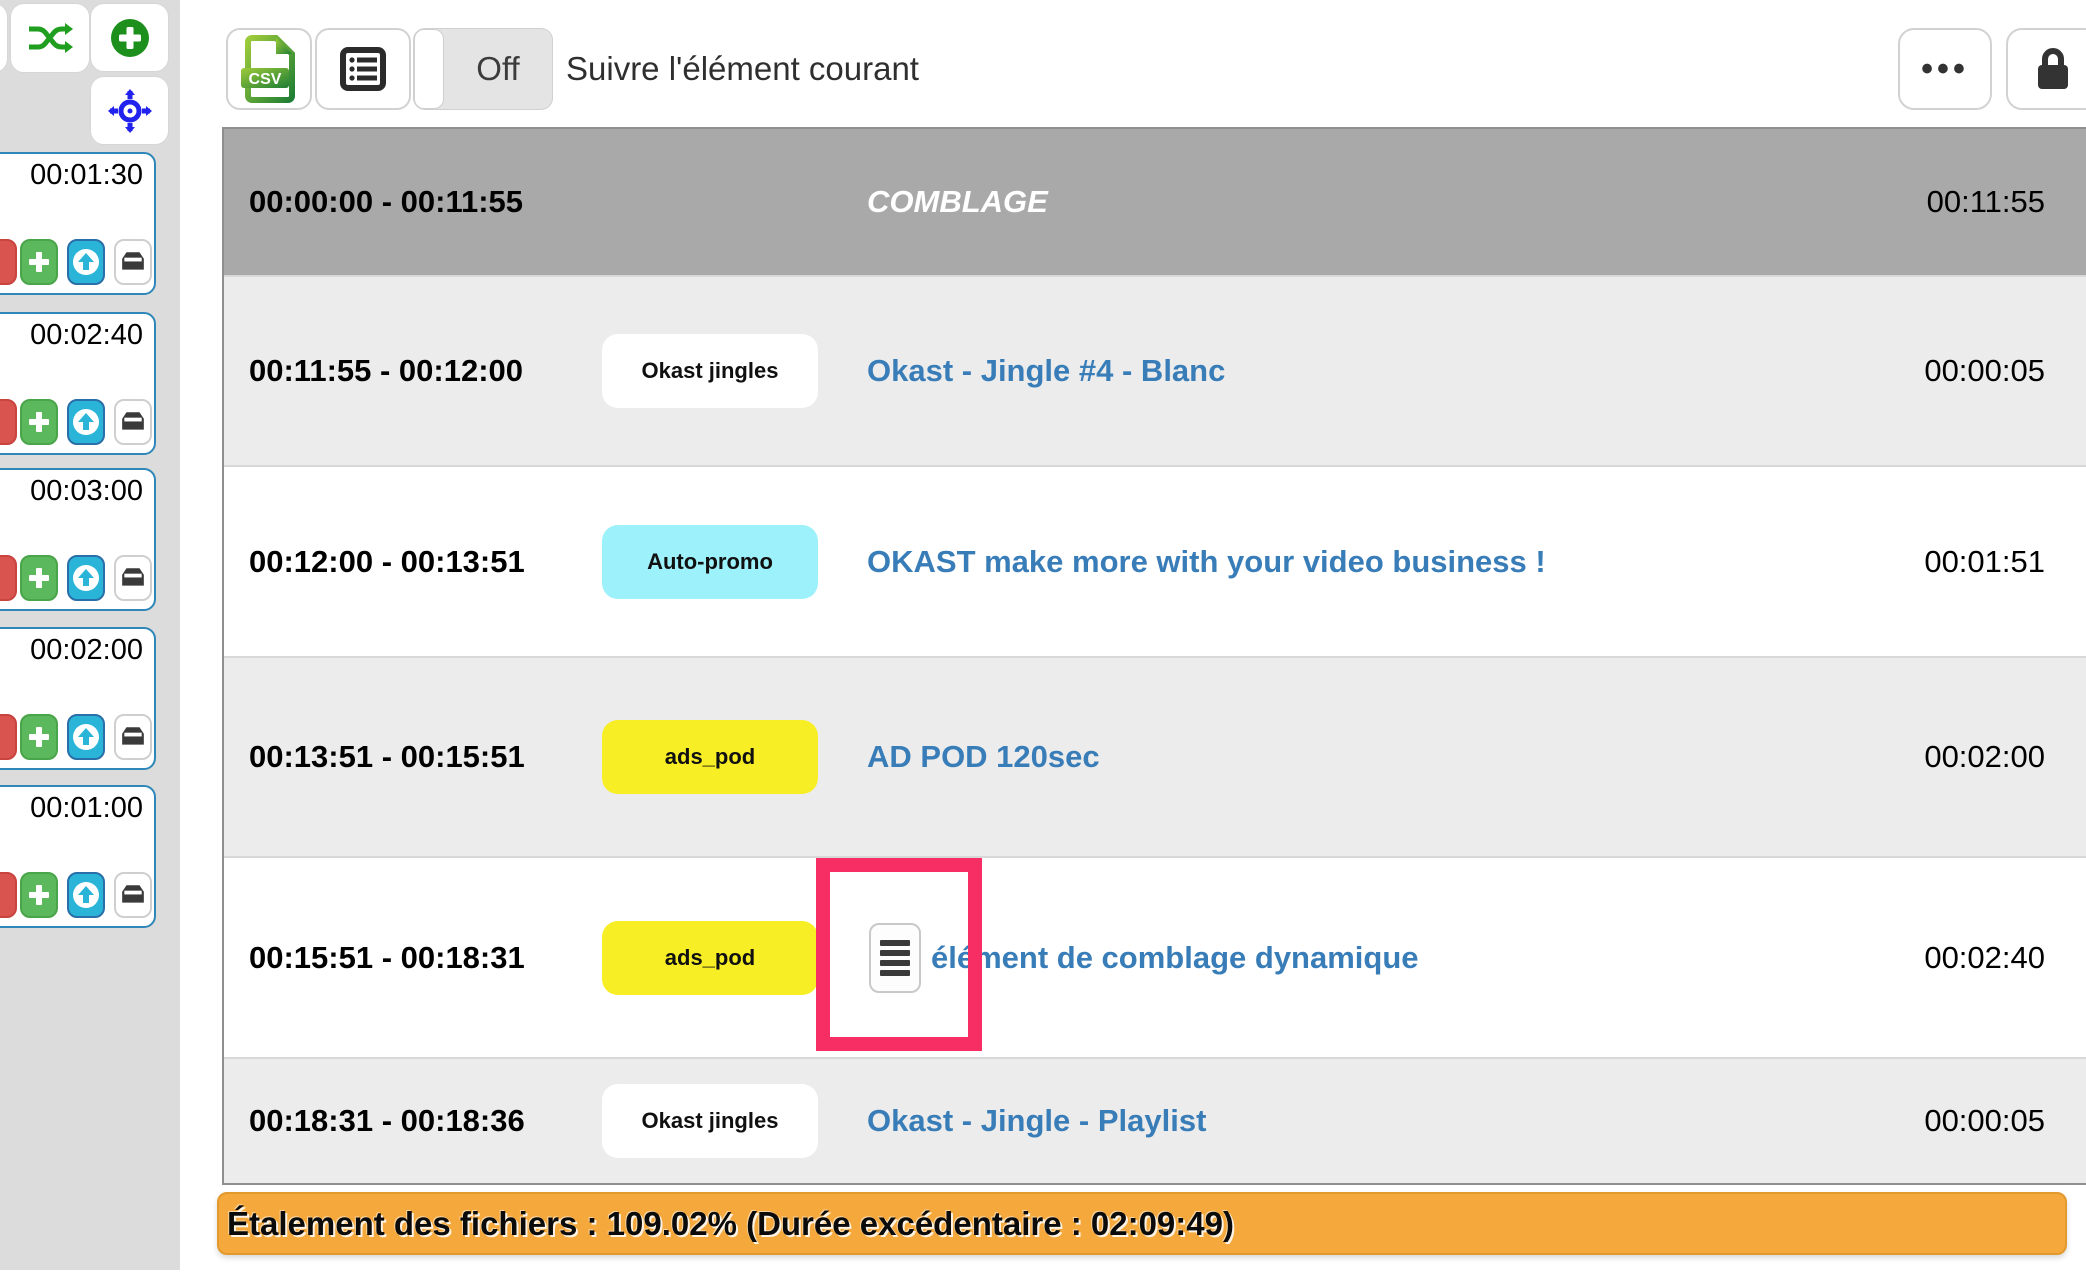 The height and width of the screenshot is (1278, 2086). What do you see at coordinates (78, 223) in the screenshot?
I see `queue-card: 00:01:30` at bounding box center [78, 223].